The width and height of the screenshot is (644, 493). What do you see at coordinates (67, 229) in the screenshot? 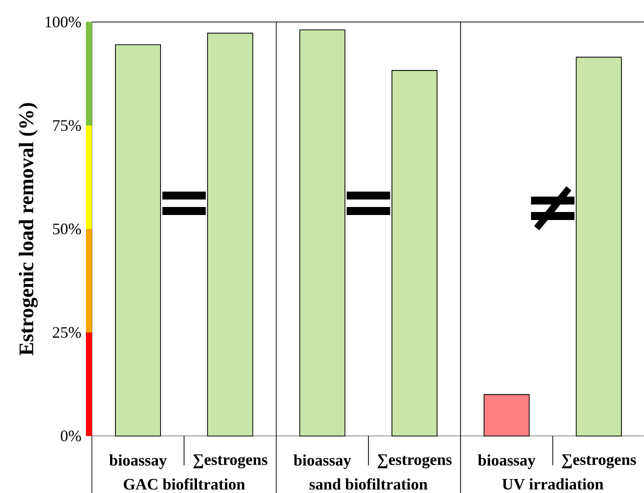
I see `y-tick-label: 50%` at bounding box center [67, 229].